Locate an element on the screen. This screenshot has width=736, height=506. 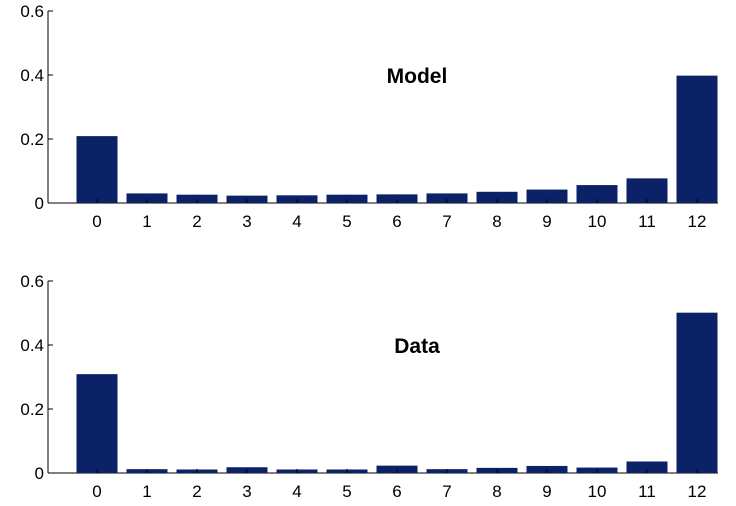
data-x-tick-label: 7 is located at coordinates (446, 491).